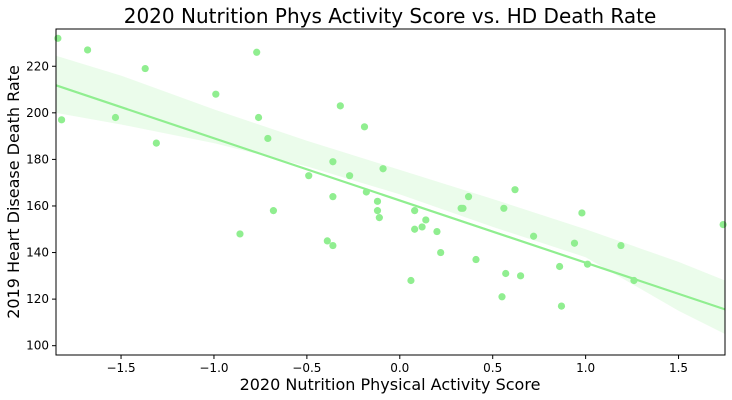 This screenshot has height=400, width=732. I want to click on y-tick-label: 220, so click(37, 66).